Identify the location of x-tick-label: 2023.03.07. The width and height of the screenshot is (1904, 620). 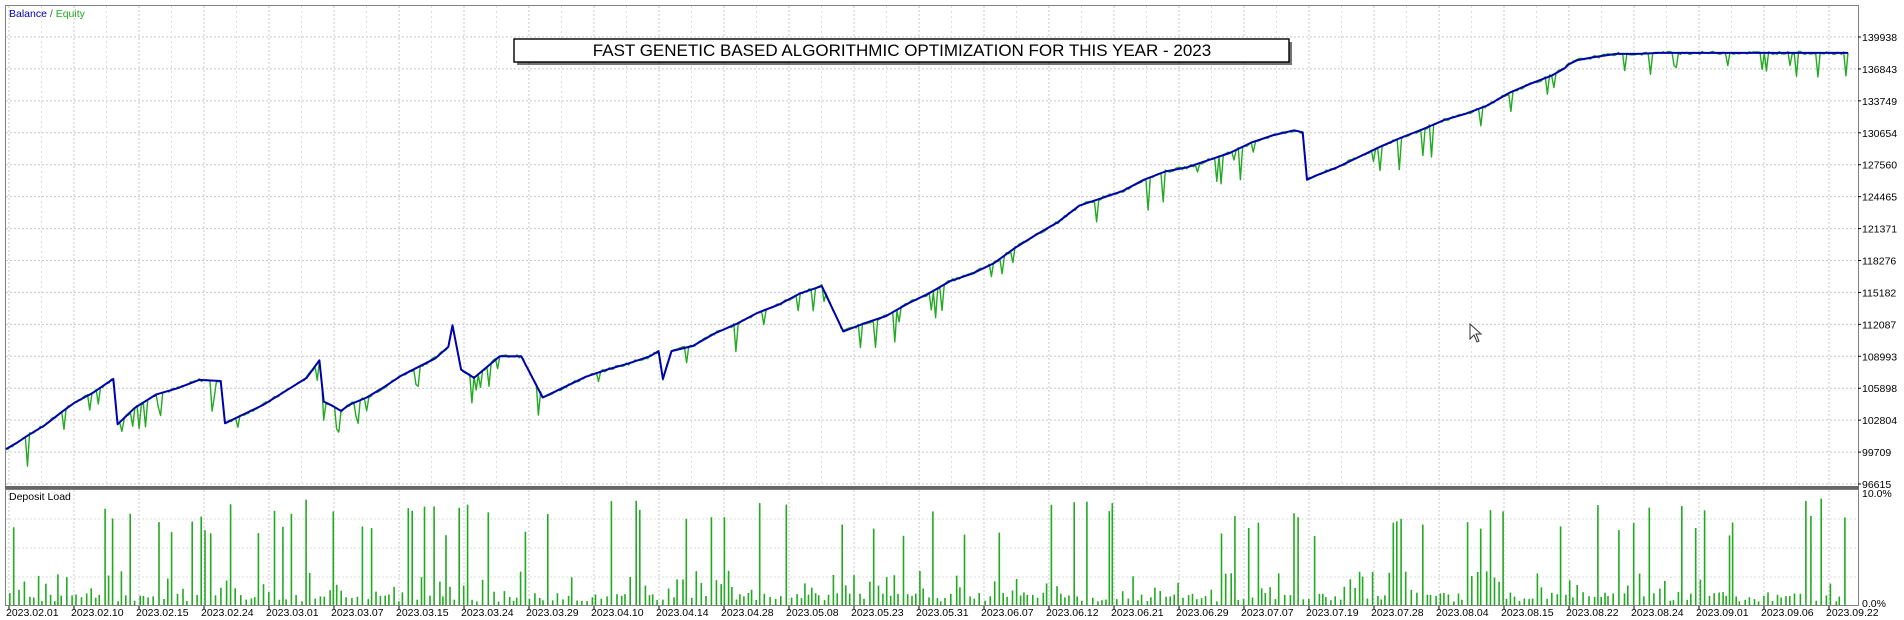
(357, 613).